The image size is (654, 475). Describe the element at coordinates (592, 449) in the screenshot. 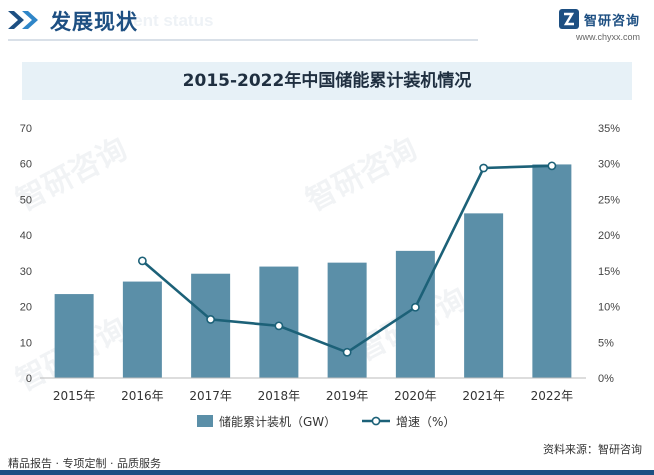

I see `source-note: 资料来源：智研咨询` at that location.